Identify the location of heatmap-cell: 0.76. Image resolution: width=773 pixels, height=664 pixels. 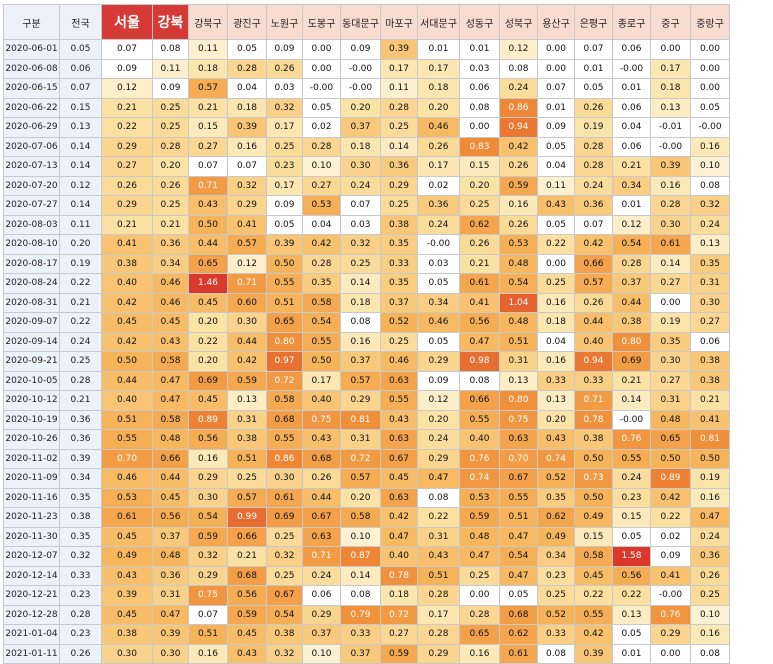
(479, 458).